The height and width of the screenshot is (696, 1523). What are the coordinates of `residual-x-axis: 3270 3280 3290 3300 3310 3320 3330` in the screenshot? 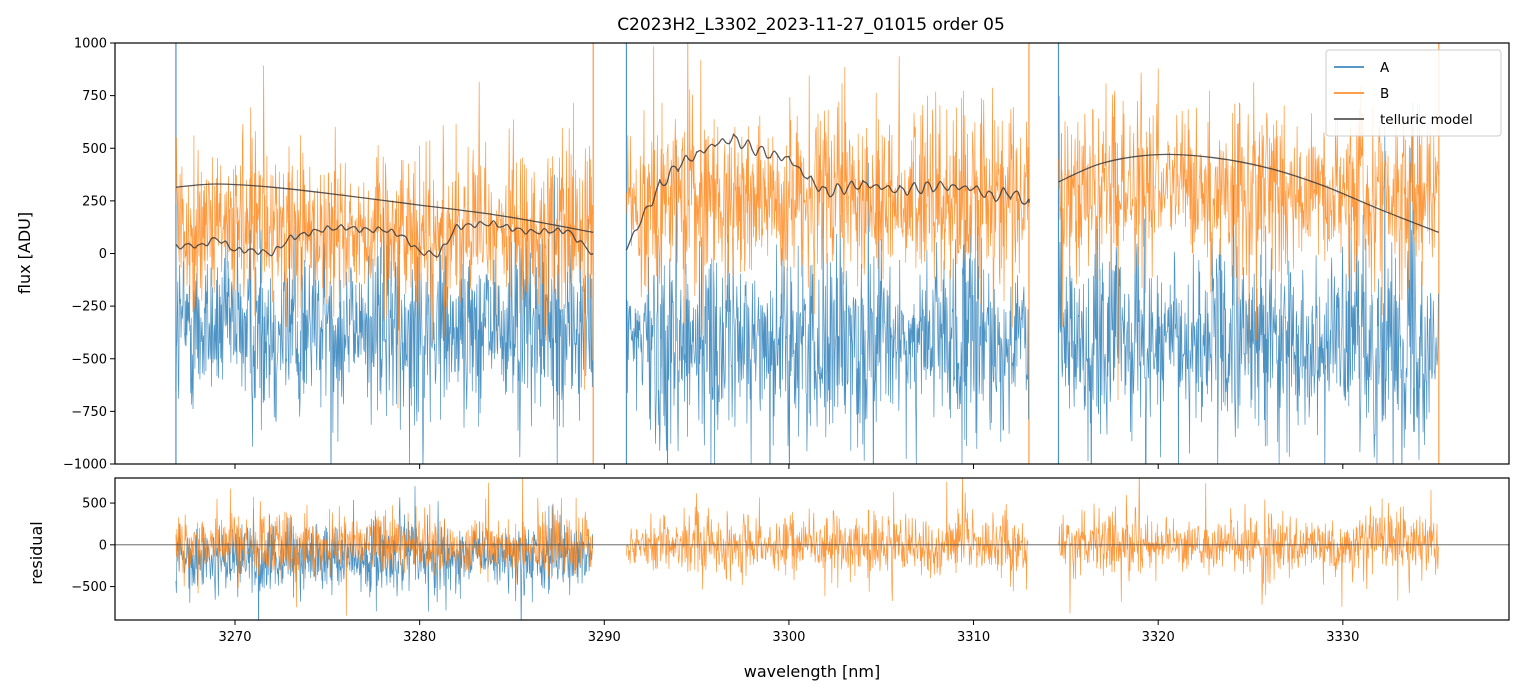 It's located at (788, 632).